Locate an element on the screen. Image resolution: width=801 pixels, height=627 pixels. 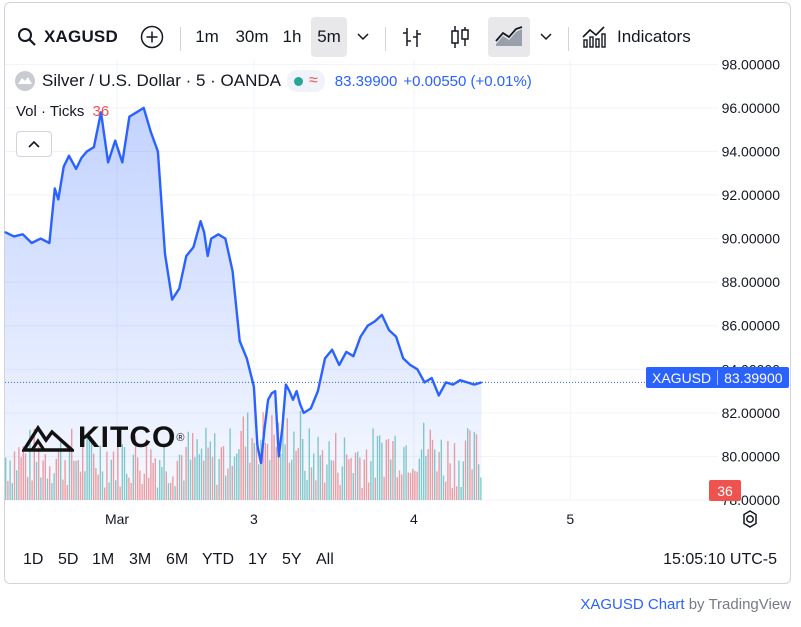
collapse-legend-button is located at coordinates (34, 144).